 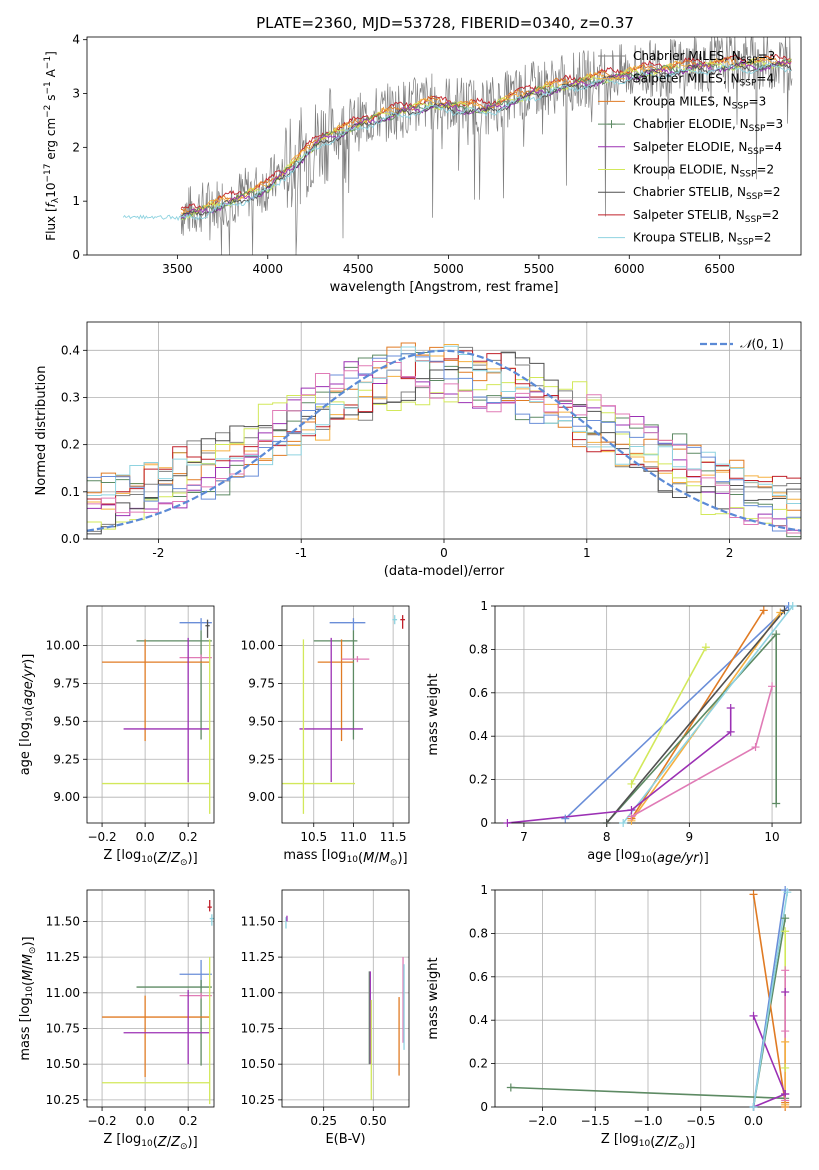 What do you see at coordinates (27, 715) in the screenshot?
I see `y-axis-label: age [log10(age/yr)]` at bounding box center [27, 715].